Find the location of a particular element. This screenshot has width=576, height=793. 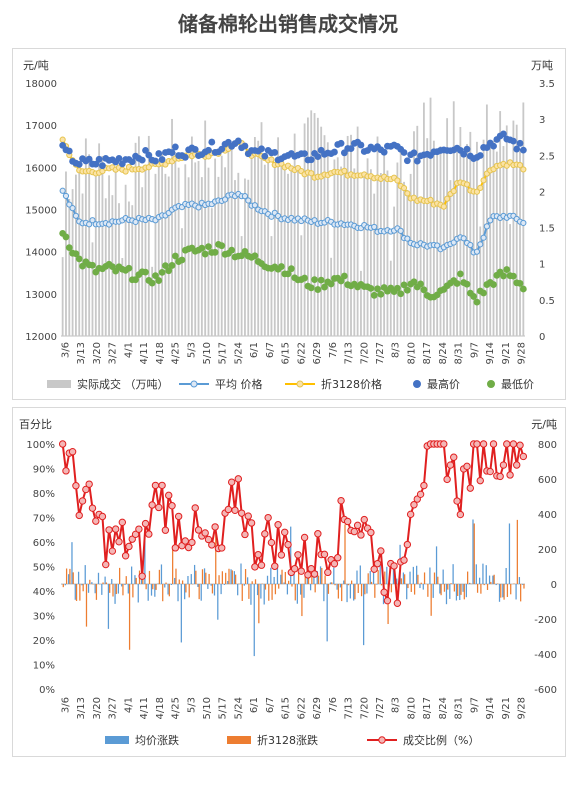

y-right-tick-label: 0.5 is located at coordinates (547, 301).